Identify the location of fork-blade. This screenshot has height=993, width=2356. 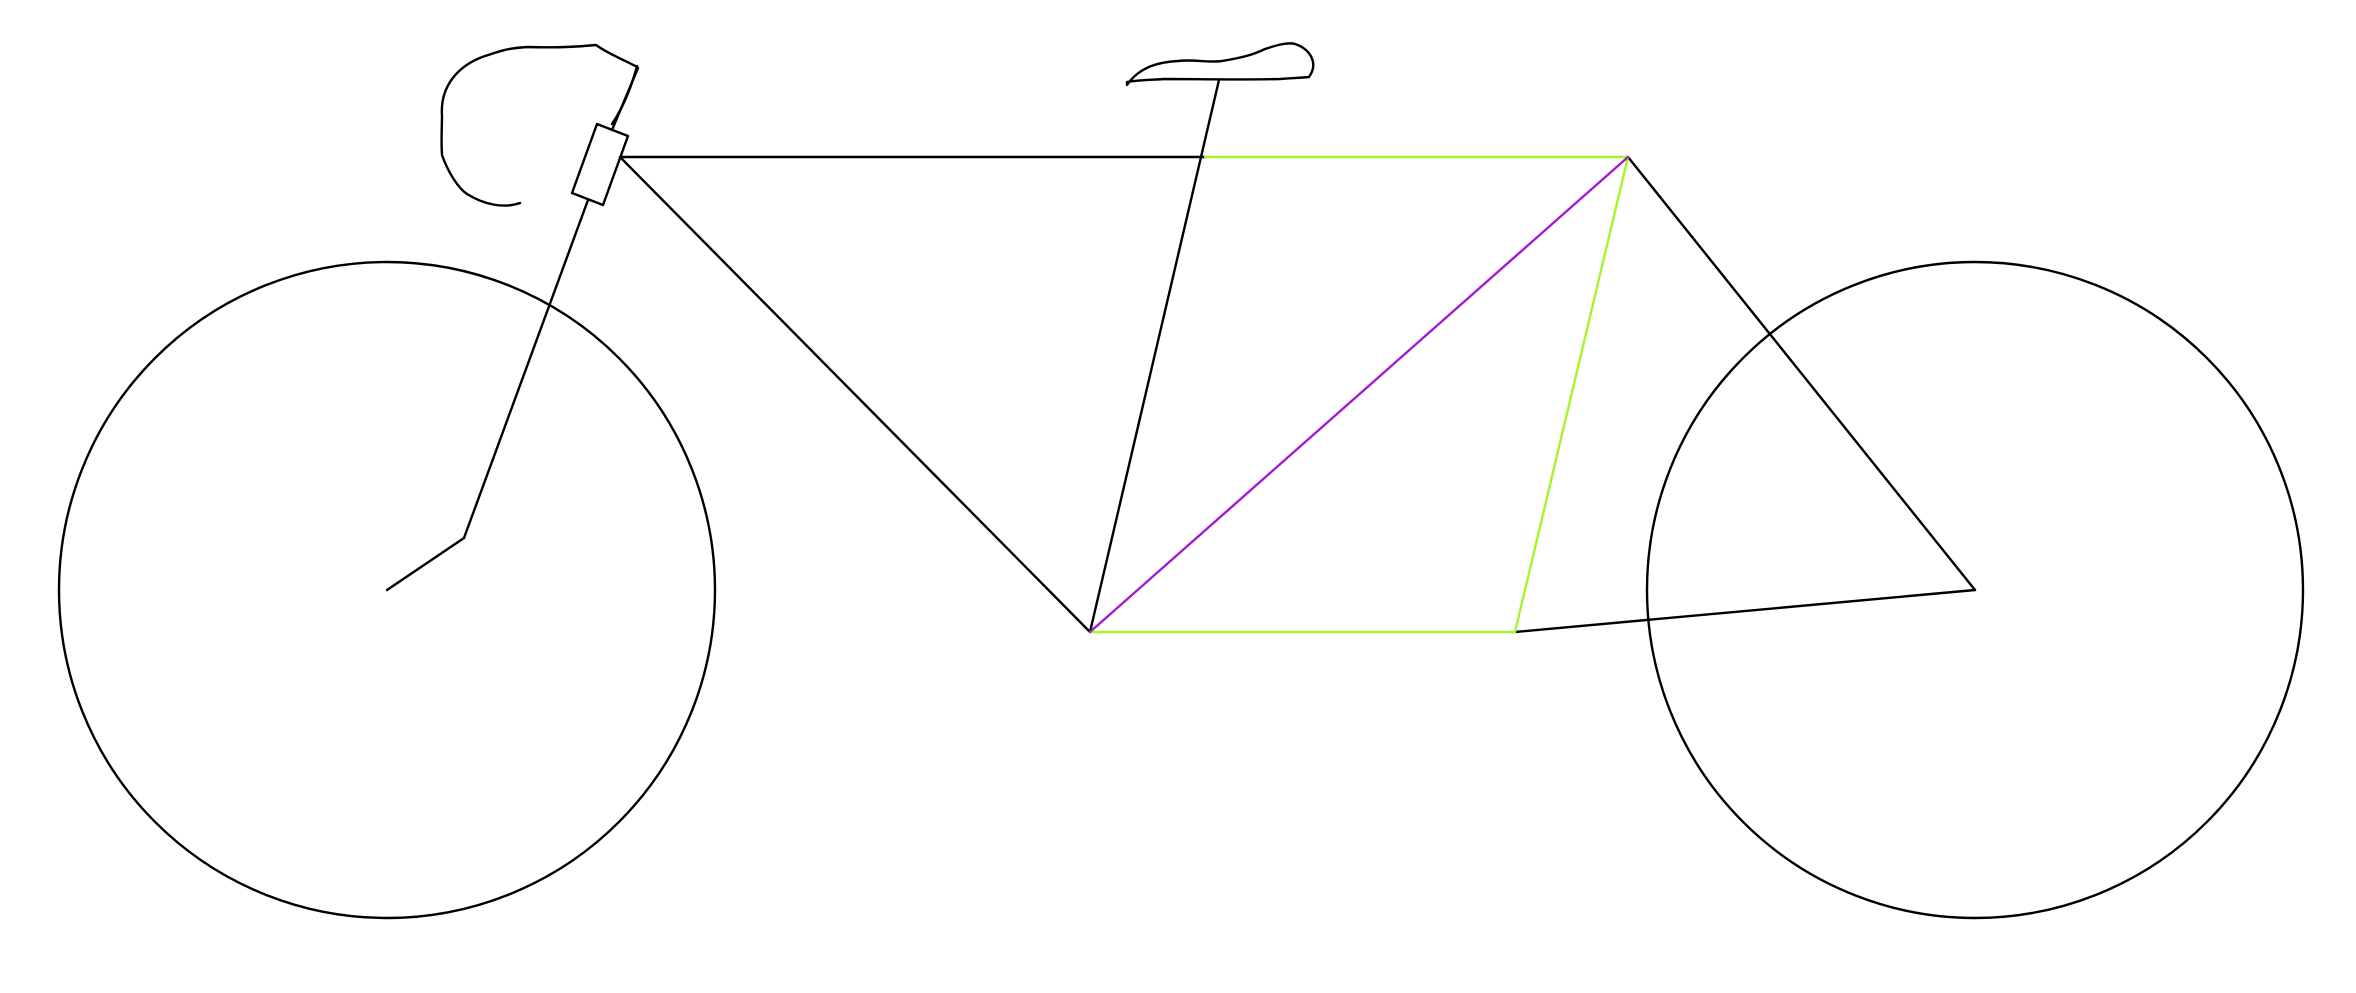
(526, 369).